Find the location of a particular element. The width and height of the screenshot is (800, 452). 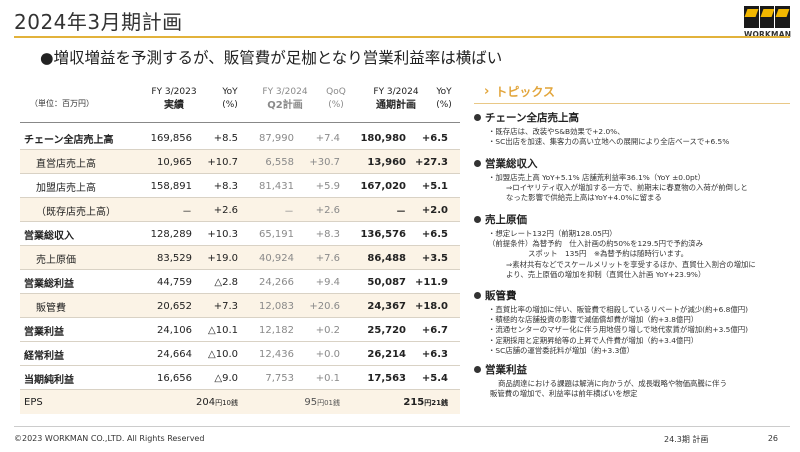

chevron-right-icon: › is located at coordinates (487, 91).